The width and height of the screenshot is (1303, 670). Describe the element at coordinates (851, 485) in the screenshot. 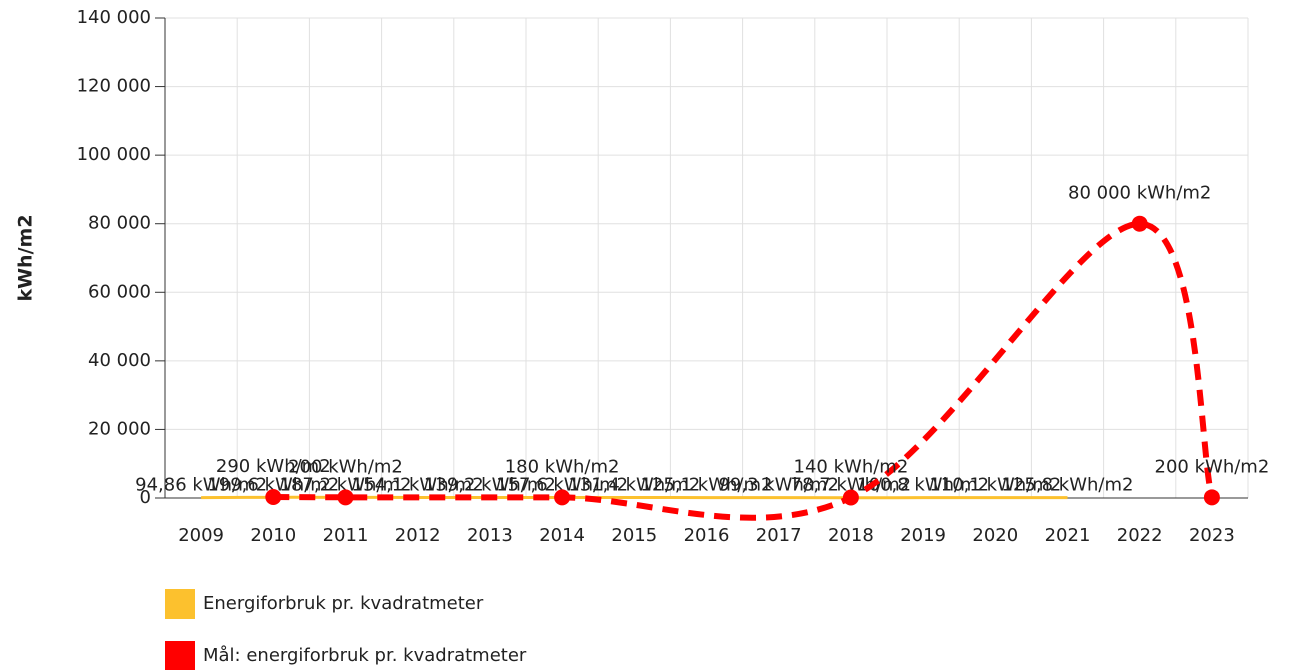

I see `data-label: 78,7 kWh/m2` at that location.